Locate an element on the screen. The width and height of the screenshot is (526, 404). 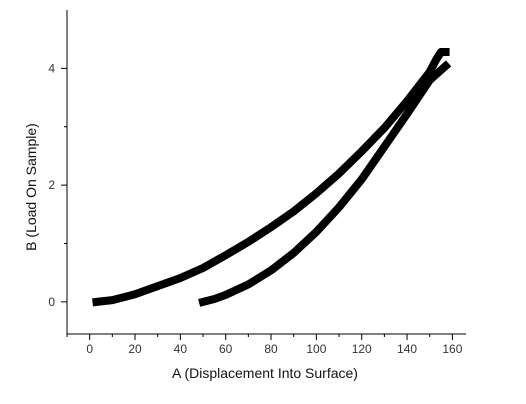
x-tick-label: 0 is located at coordinates (89, 349).